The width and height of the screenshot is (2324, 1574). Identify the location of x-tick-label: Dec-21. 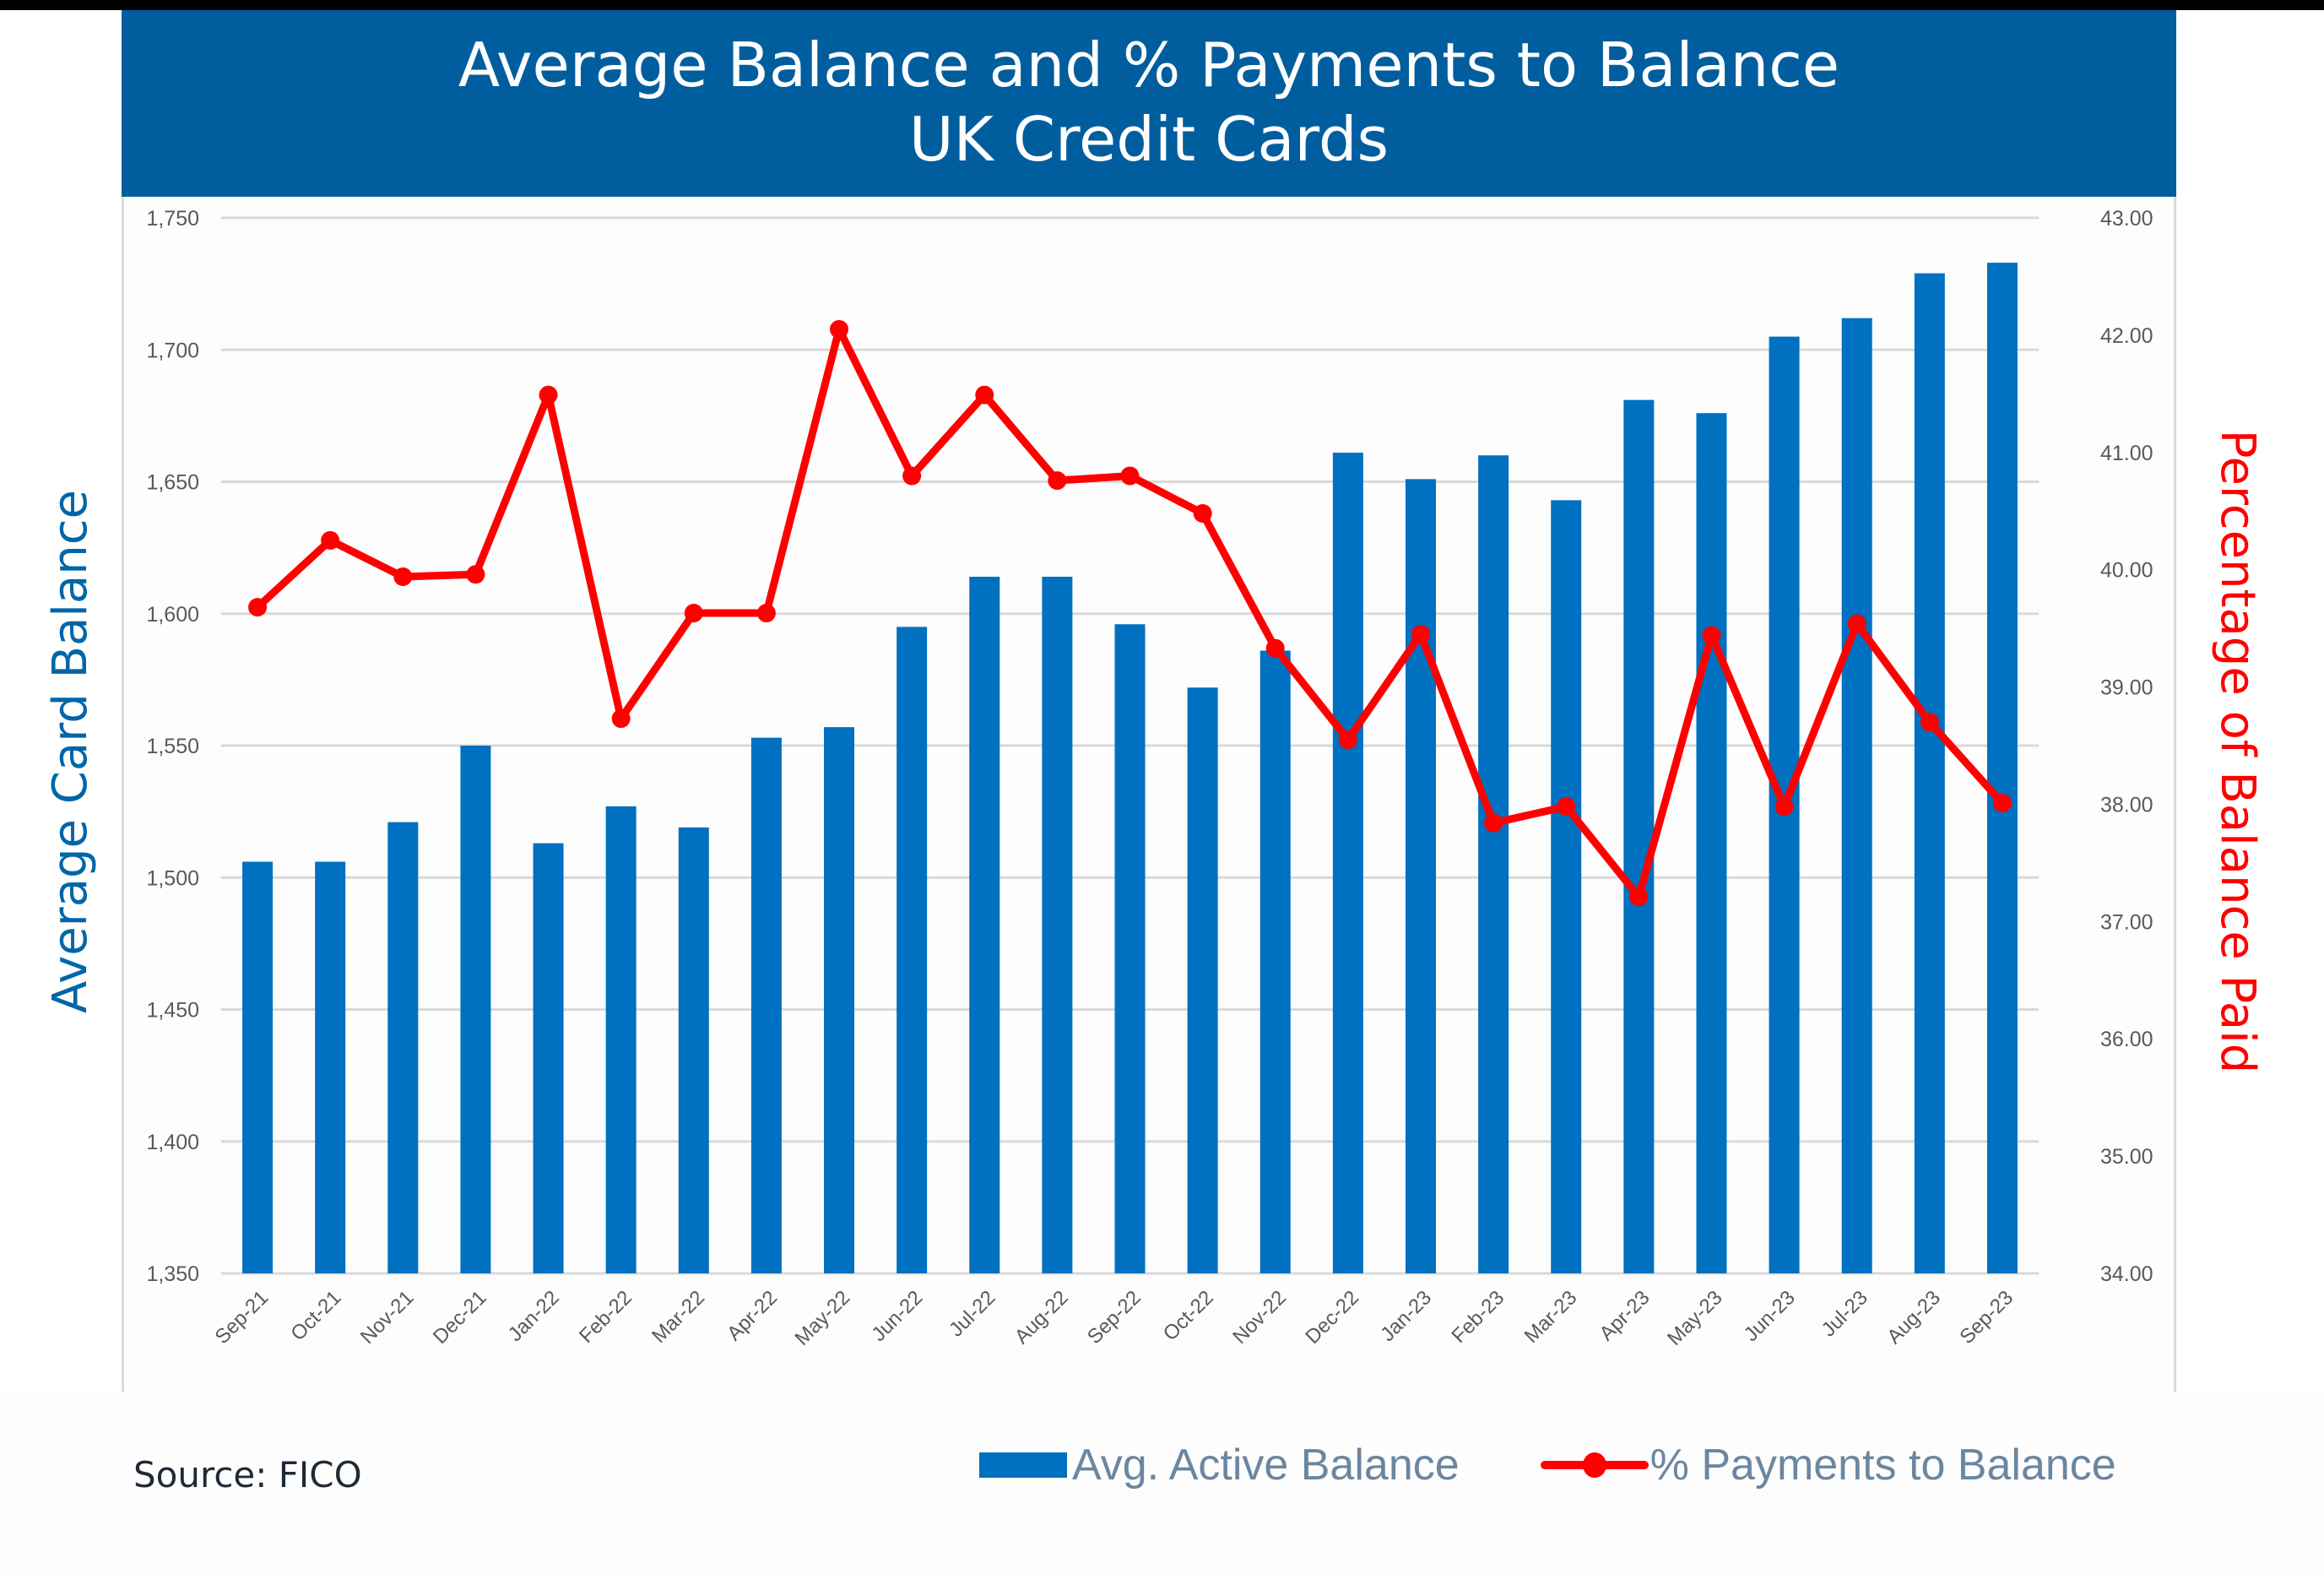
(460, 1317).